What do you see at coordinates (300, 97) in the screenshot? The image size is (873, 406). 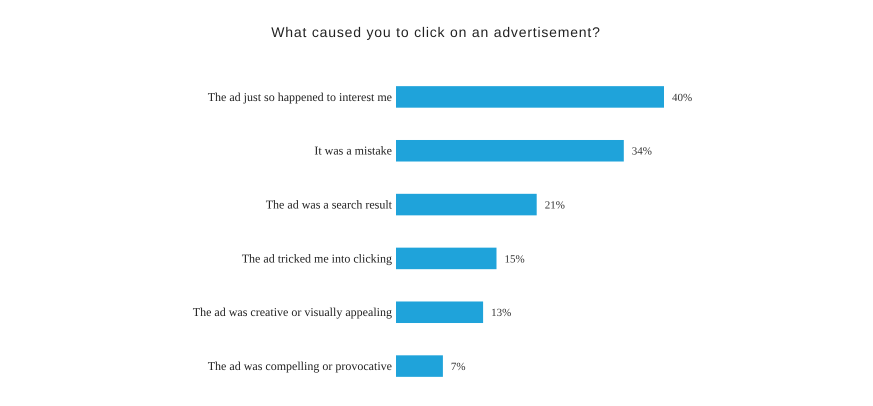 I see `y-tick-label: The ad just so happened to interest me` at bounding box center [300, 97].